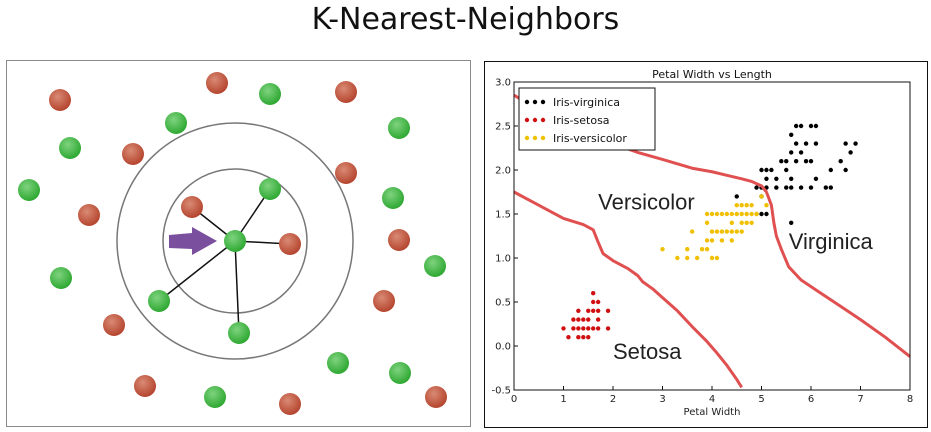 This screenshot has height=432, width=931. I want to click on query-arrow-icon, so click(193, 241).